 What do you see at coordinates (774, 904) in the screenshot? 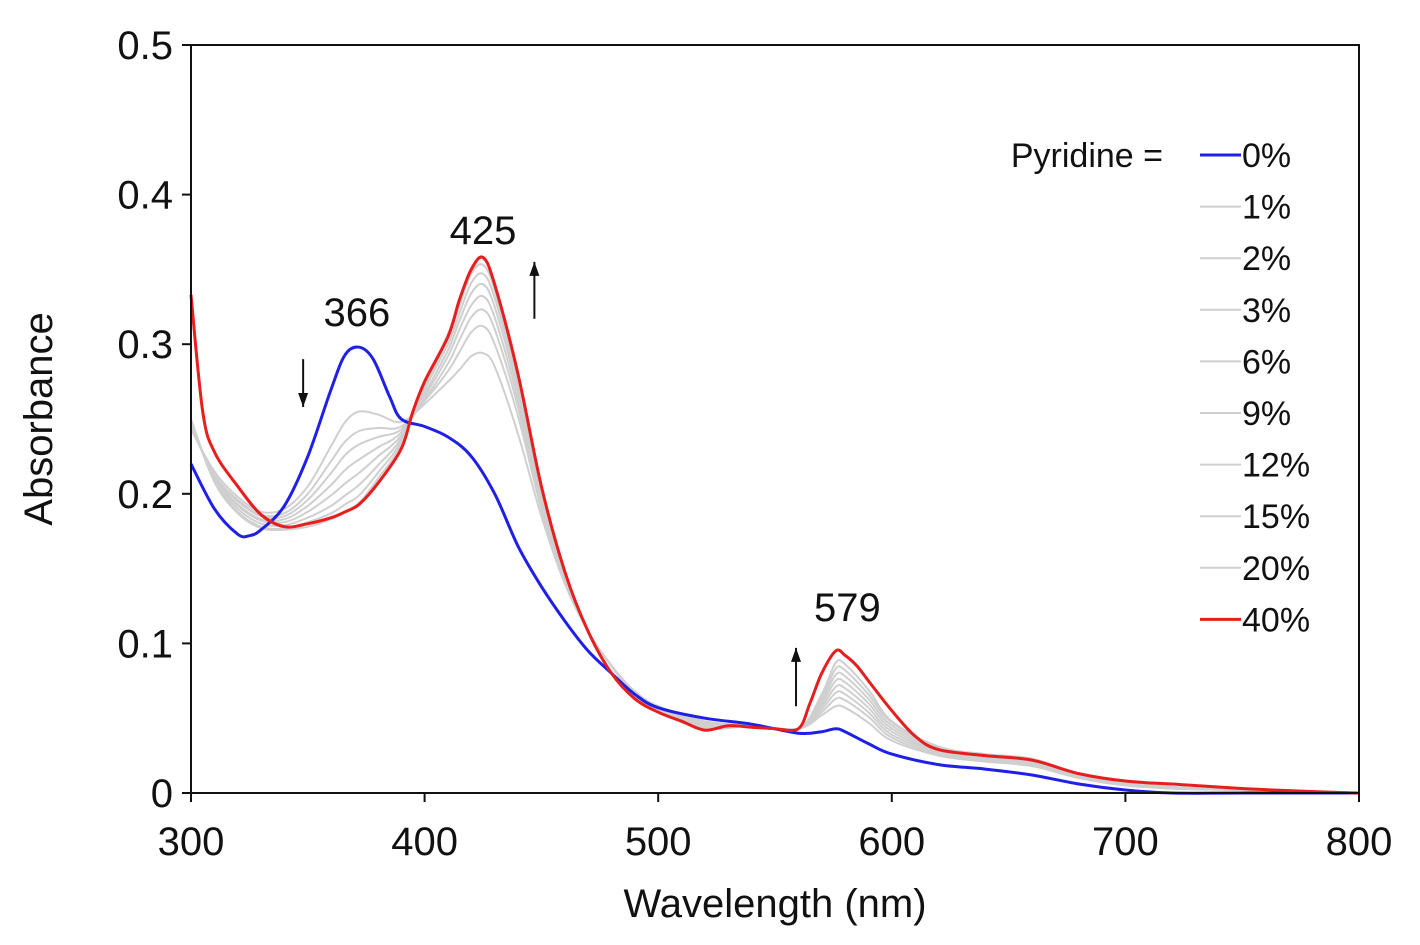
I see `x-axis-title: Wavelength (nm)` at bounding box center [774, 904].